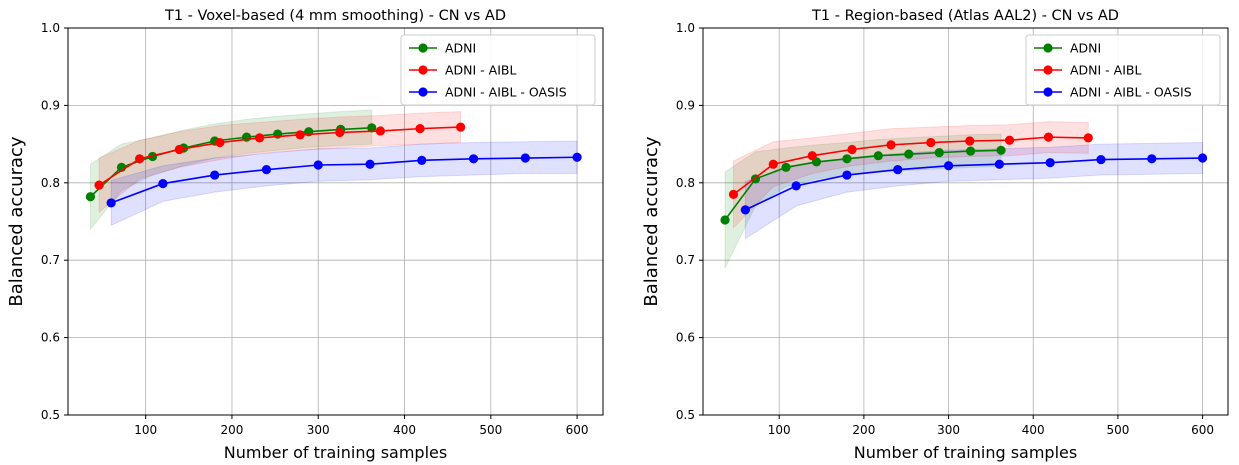  I want to click on y-tick-label: 0.9, so click(50, 105).